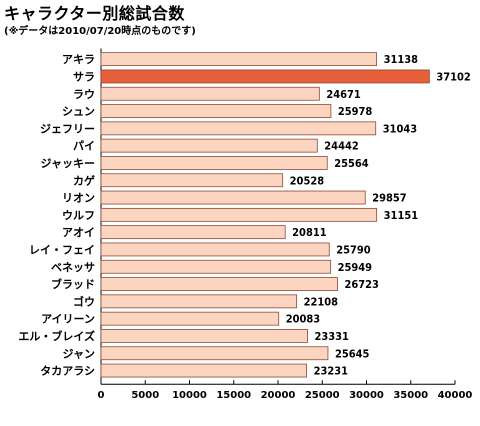 This screenshot has width=480, height=426. What do you see at coordinates (73, 284) in the screenshot?
I see `category-label: ブラッド` at bounding box center [73, 284].